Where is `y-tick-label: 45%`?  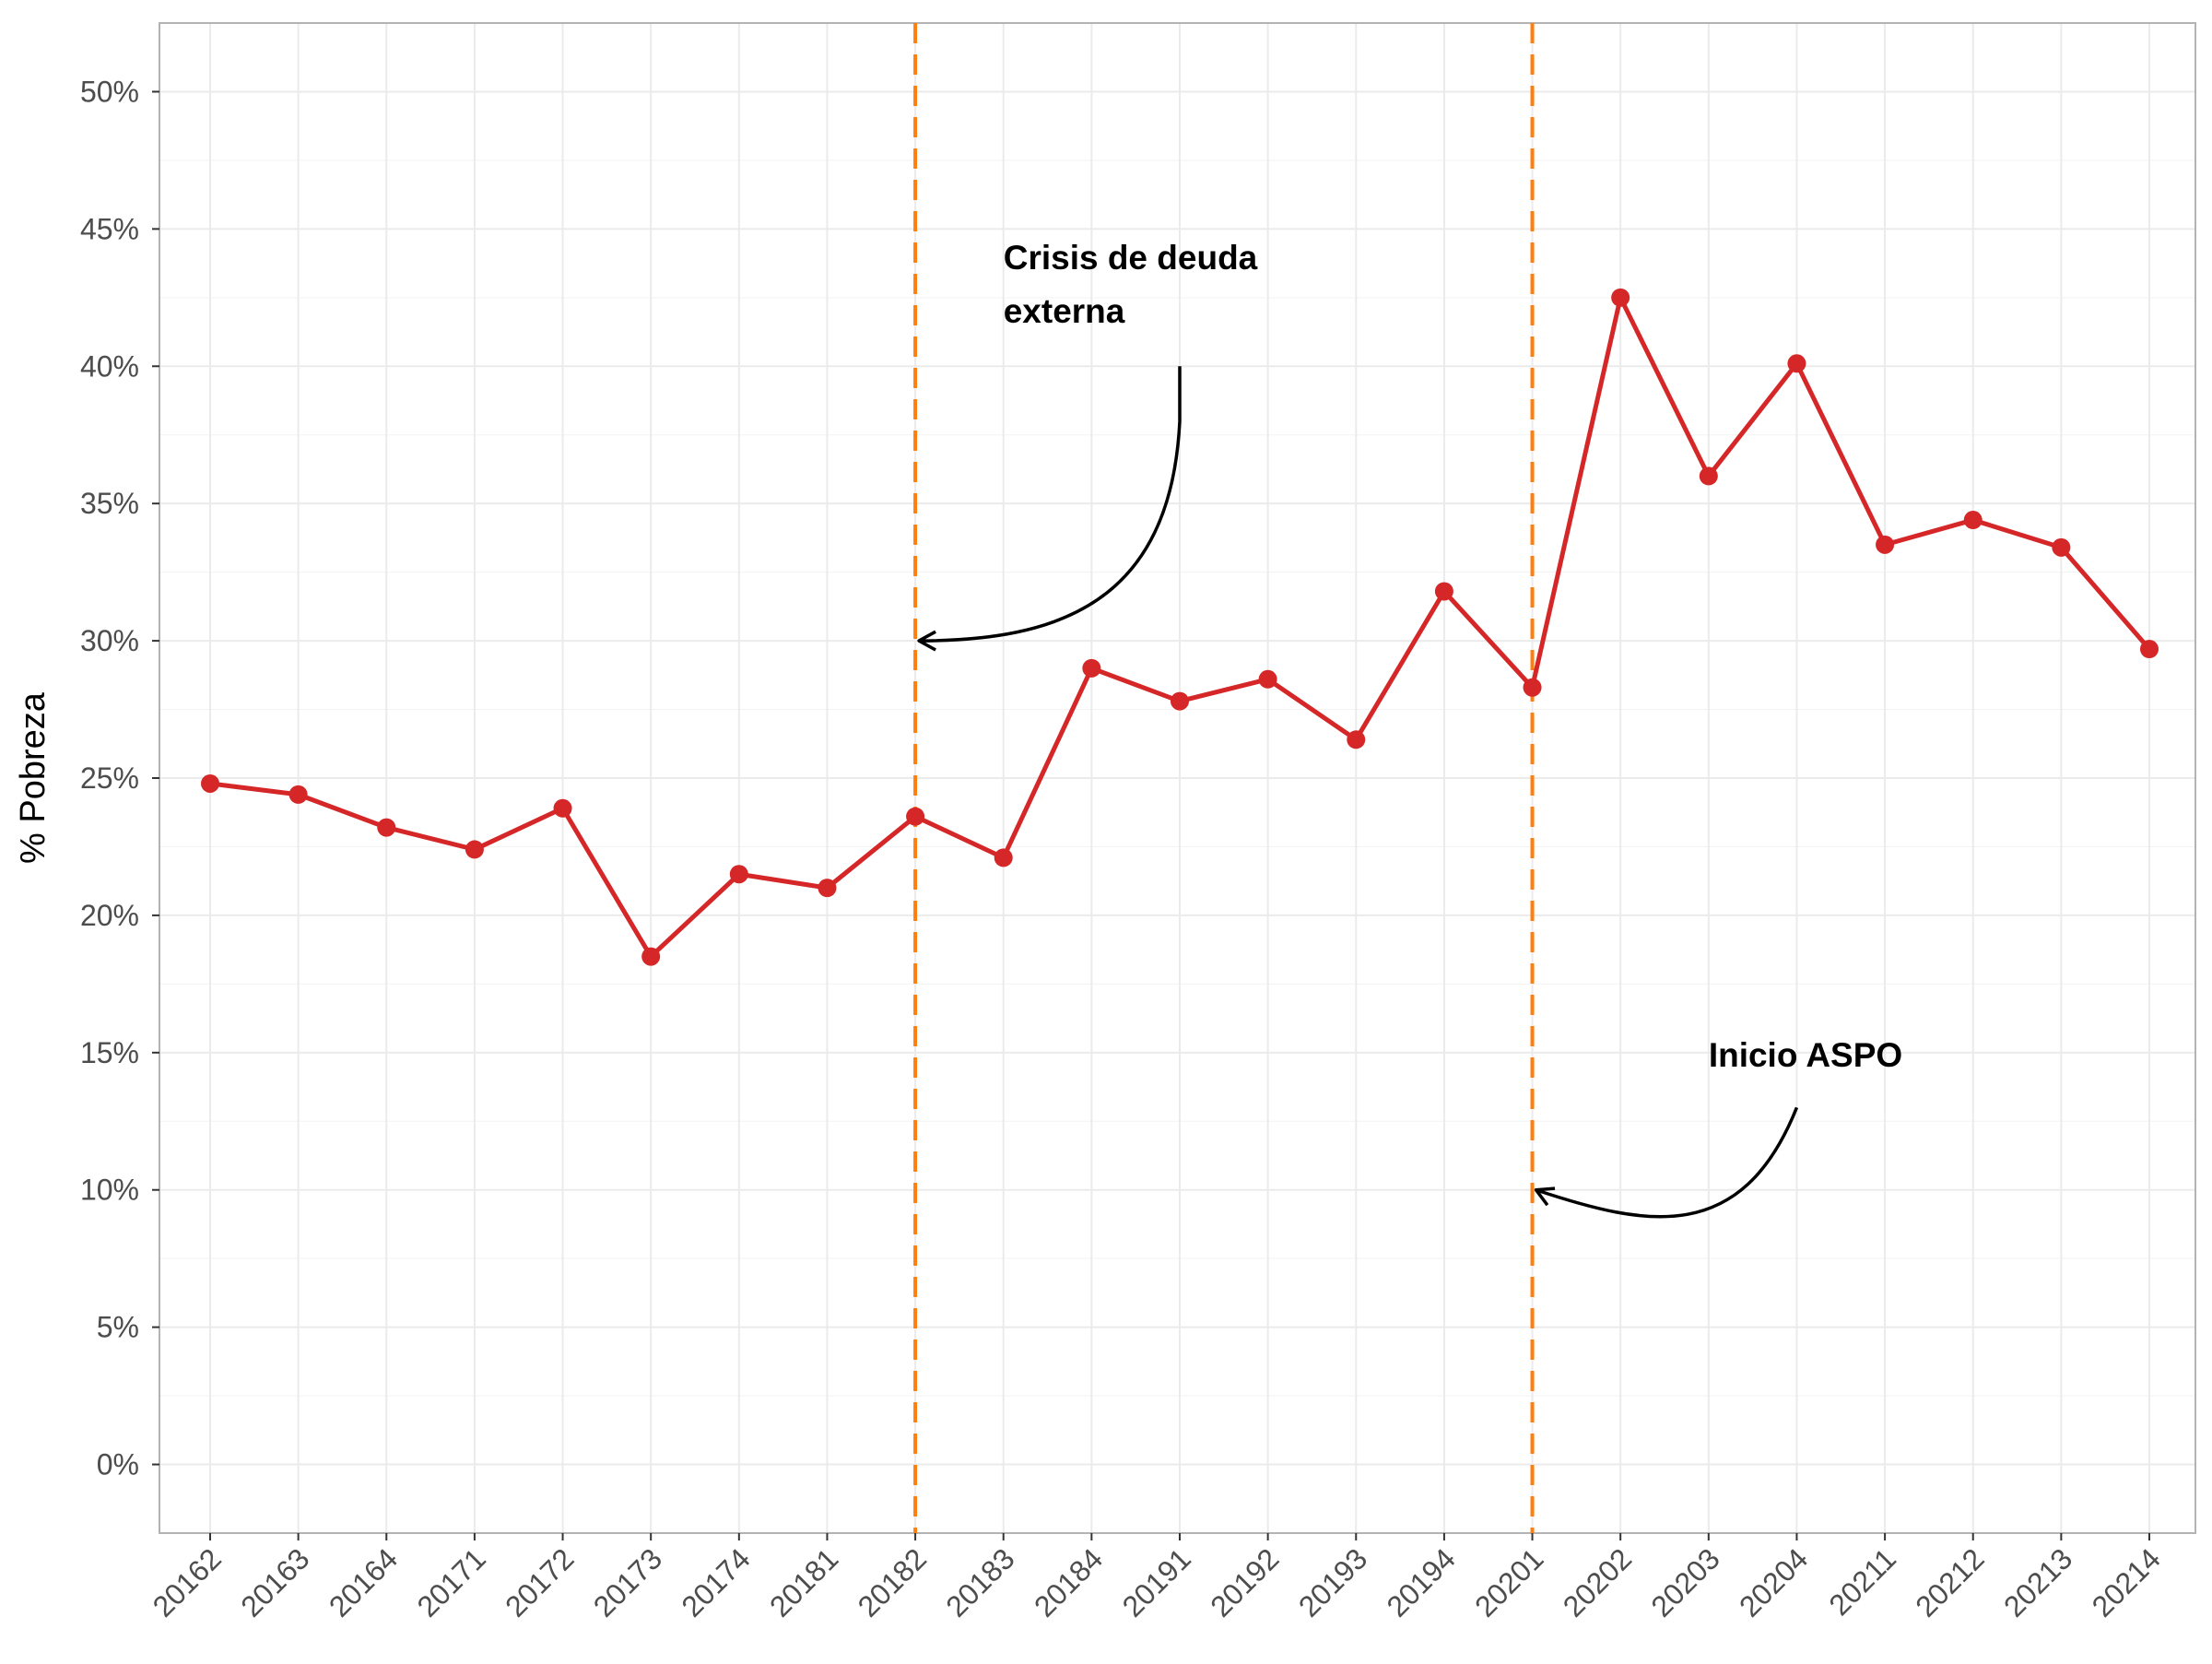
y-tick-label: 45% is located at coordinates (109, 228).